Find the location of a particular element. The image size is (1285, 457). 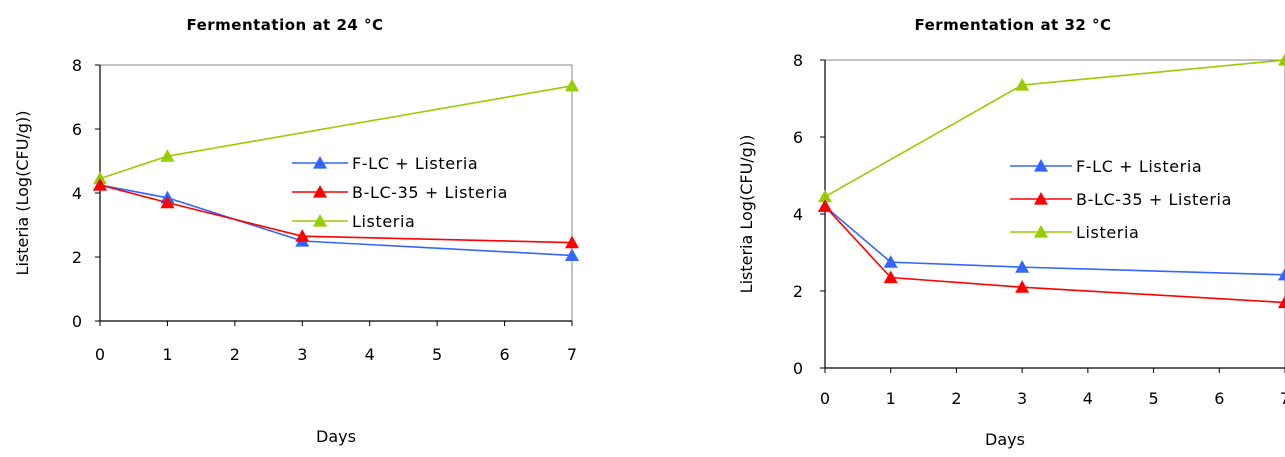

y-axis-label: Listeria (Log(CFU/g)) is located at coordinates (22, 193).